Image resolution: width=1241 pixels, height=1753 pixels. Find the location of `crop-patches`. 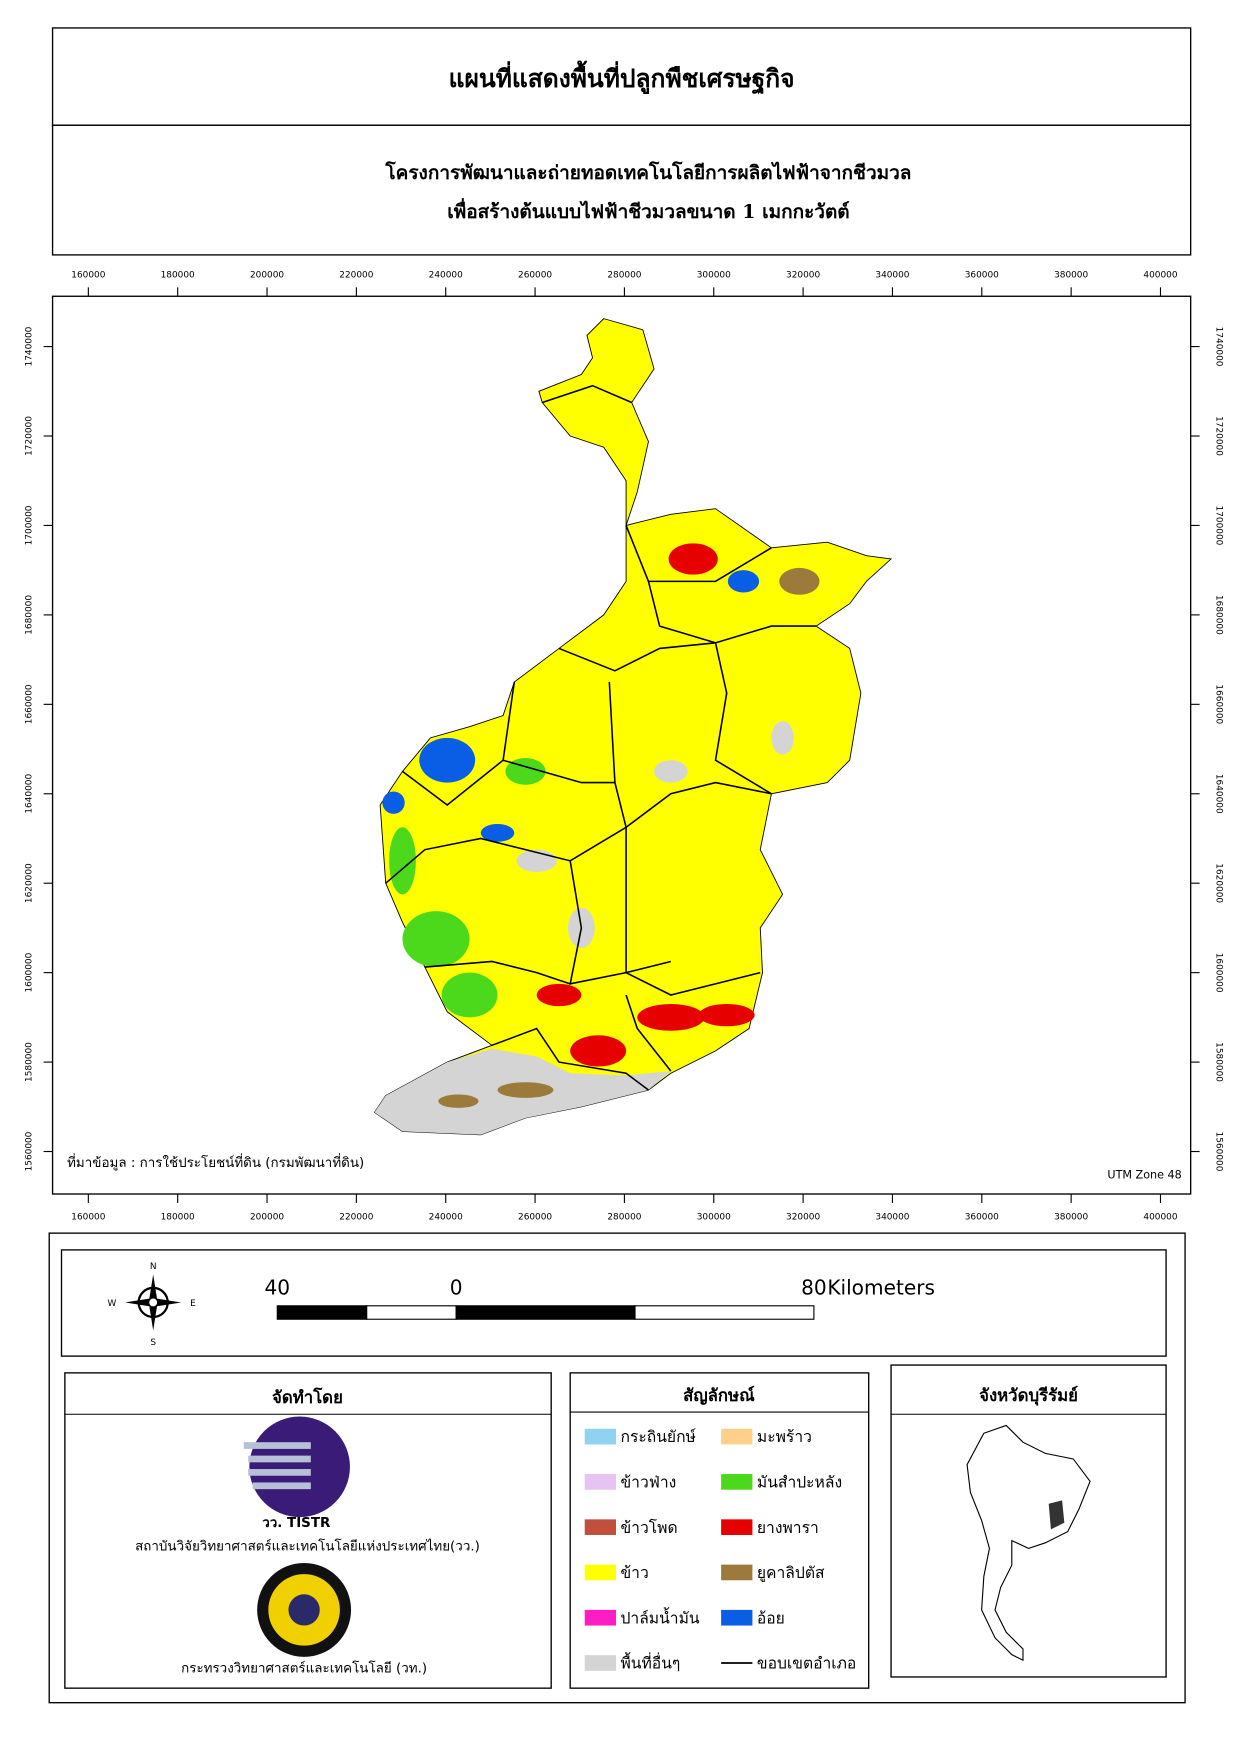

crop-patches is located at coordinates (601, 825).